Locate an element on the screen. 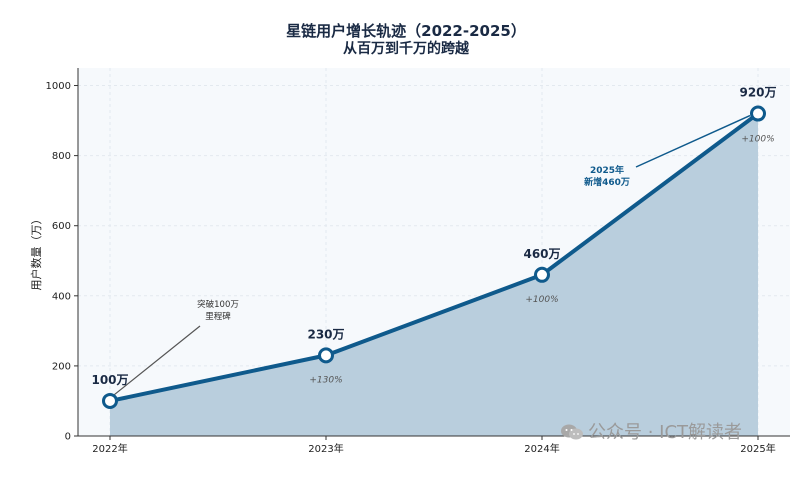 Image resolution: width=812 pixels, height=479 pixels. wechat-icon is located at coordinates (572, 432).